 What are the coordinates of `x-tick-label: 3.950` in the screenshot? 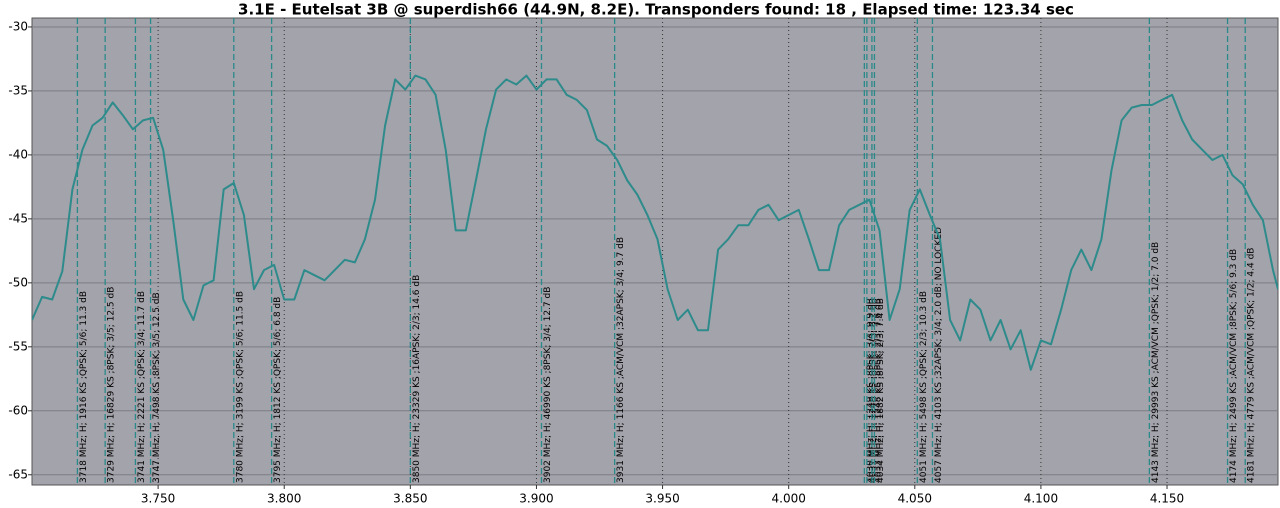 It's located at (662, 499).